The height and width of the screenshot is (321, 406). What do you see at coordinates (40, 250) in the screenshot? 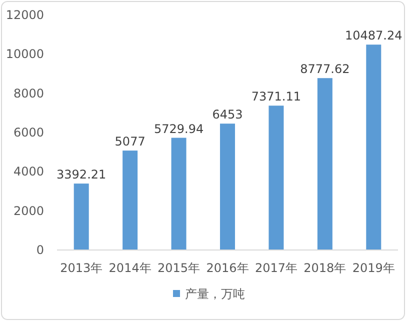
I see `y-tick-label: 0` at bounding box center [40, 250].